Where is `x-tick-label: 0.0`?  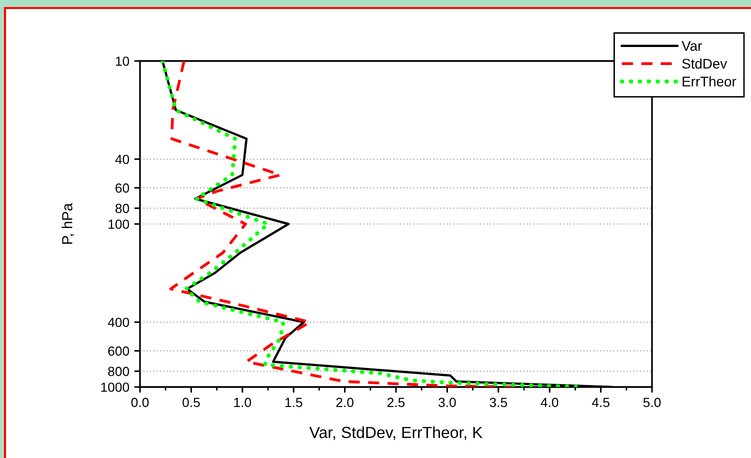
x-tick-label: 0.0 is located at coordinates (140, 403).